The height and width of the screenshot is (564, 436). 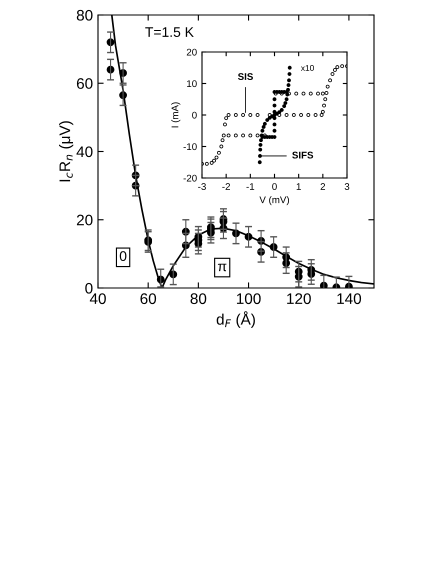 I want to click on y-tick-label: 60, so click(x=84, y=83).